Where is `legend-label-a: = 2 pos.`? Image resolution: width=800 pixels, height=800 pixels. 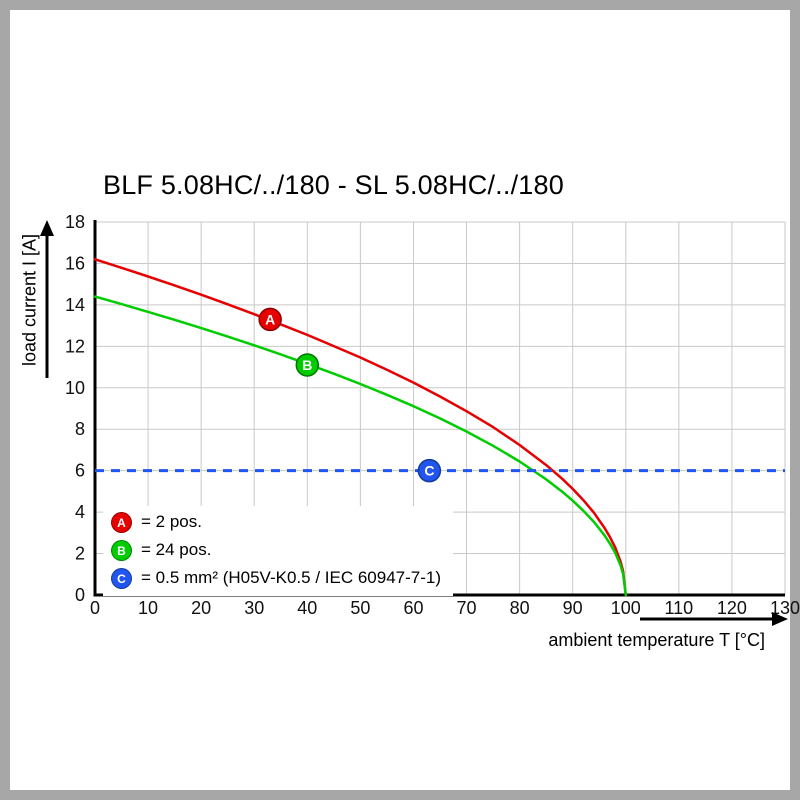
legend-label-a: = 2 pos. is located at coordinates (171, 521).